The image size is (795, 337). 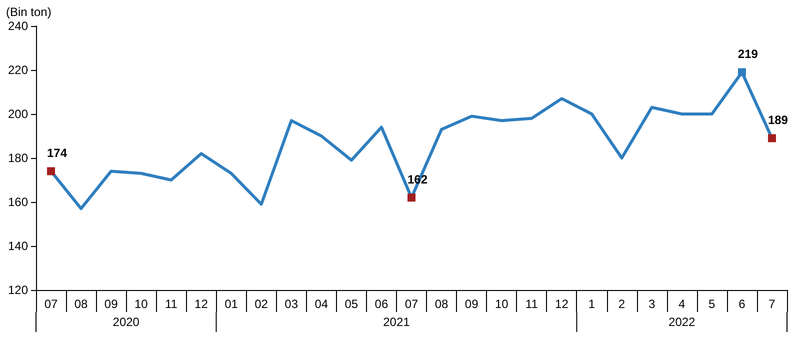 I want to click on x-tick-label: 03, so click(x=291, y=304).